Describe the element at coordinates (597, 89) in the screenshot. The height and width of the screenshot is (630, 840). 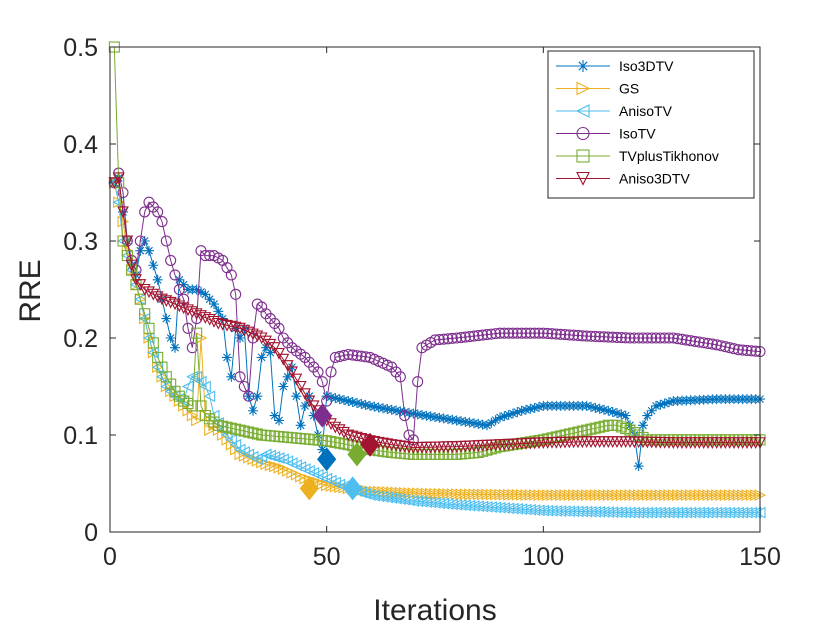
I see `legend-item-gs: GS` at that location.